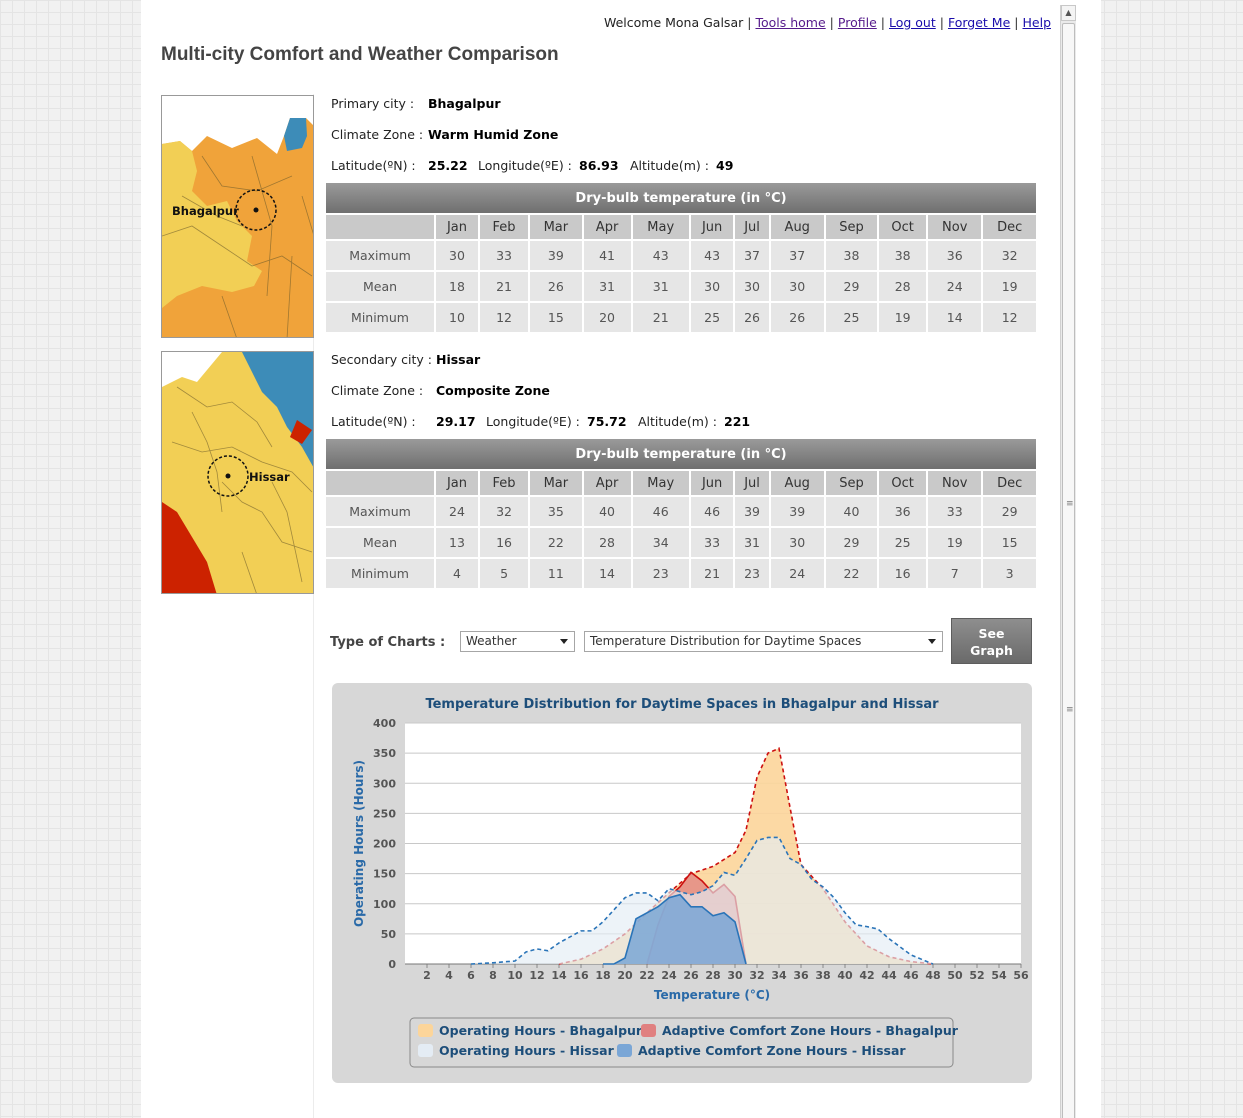  What do you see at coordinates (457, 542) in the screenshot?
I see `table-cell: 13` at bounding box center [457, 542].